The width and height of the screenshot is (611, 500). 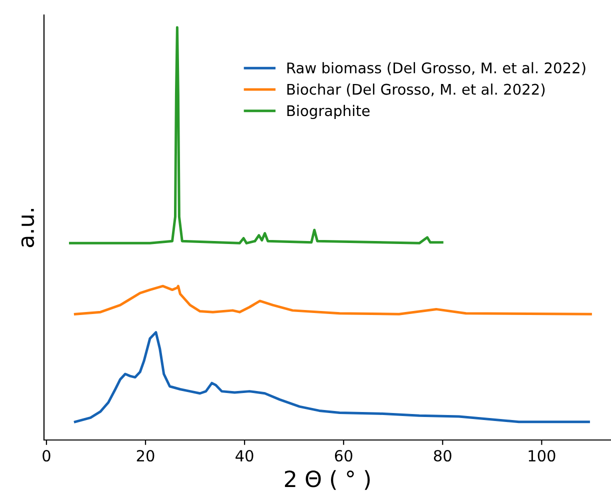 I want to click on y-axis-title: a.u., so click(x=27, y=228).